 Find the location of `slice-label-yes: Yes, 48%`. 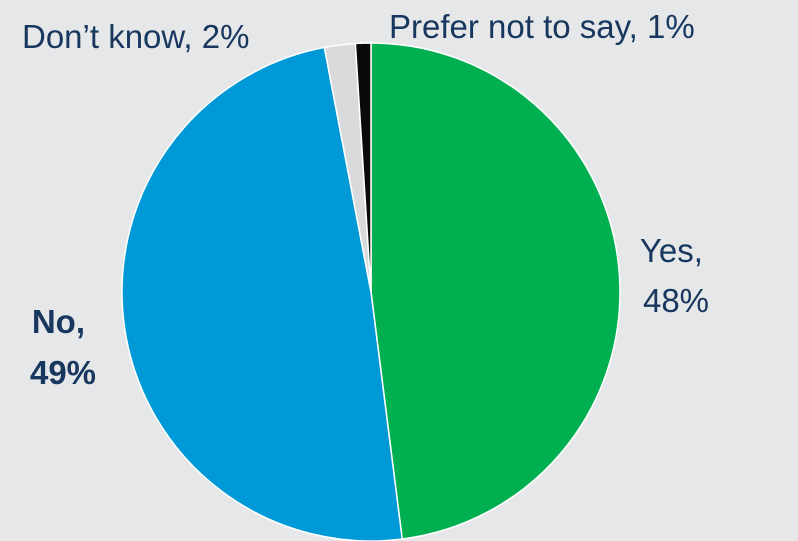

slice-label-yes: Yes, 48% is located at coordinates (676, 275).